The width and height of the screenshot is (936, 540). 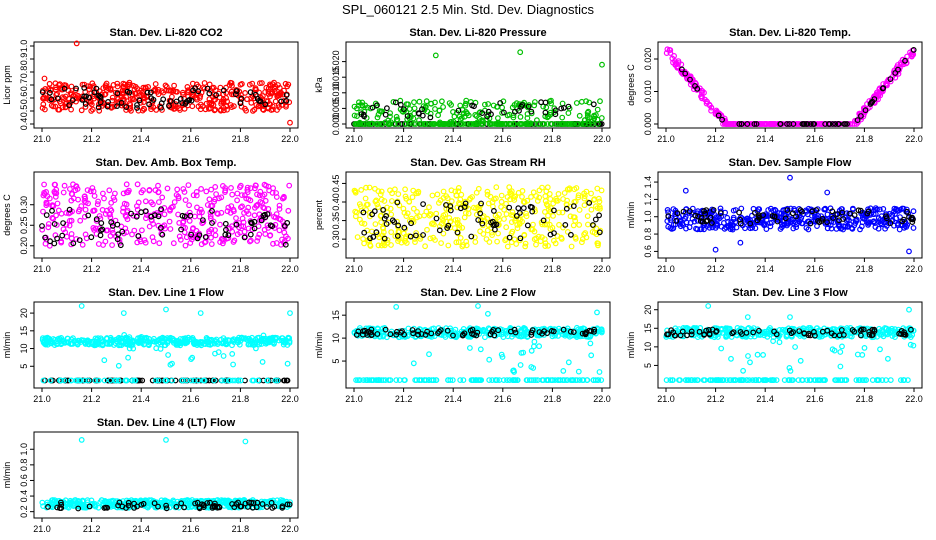 What do you see at coordinates (166, 163) in the screenshot?
I see `panel-title-boxtemp: Stan. Dev. Amb. Box Temp.` at bounding box center [166, 163].